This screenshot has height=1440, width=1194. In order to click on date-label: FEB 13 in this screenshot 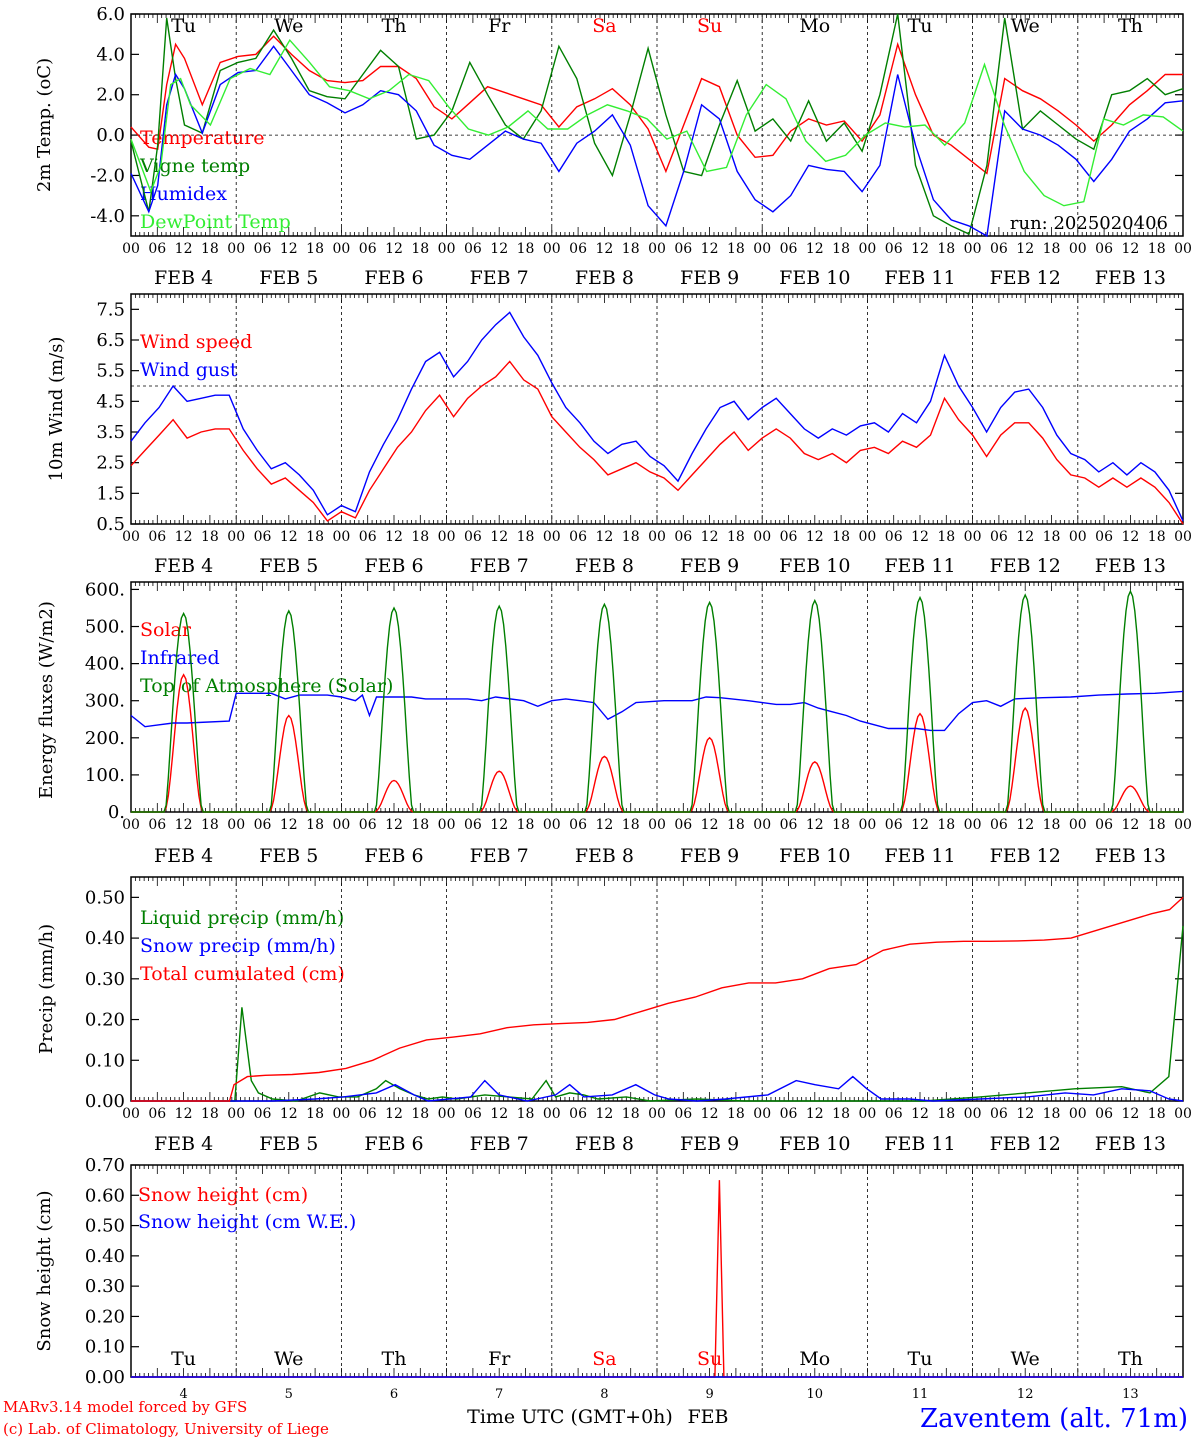, I will do `click(1130, 1144)`.